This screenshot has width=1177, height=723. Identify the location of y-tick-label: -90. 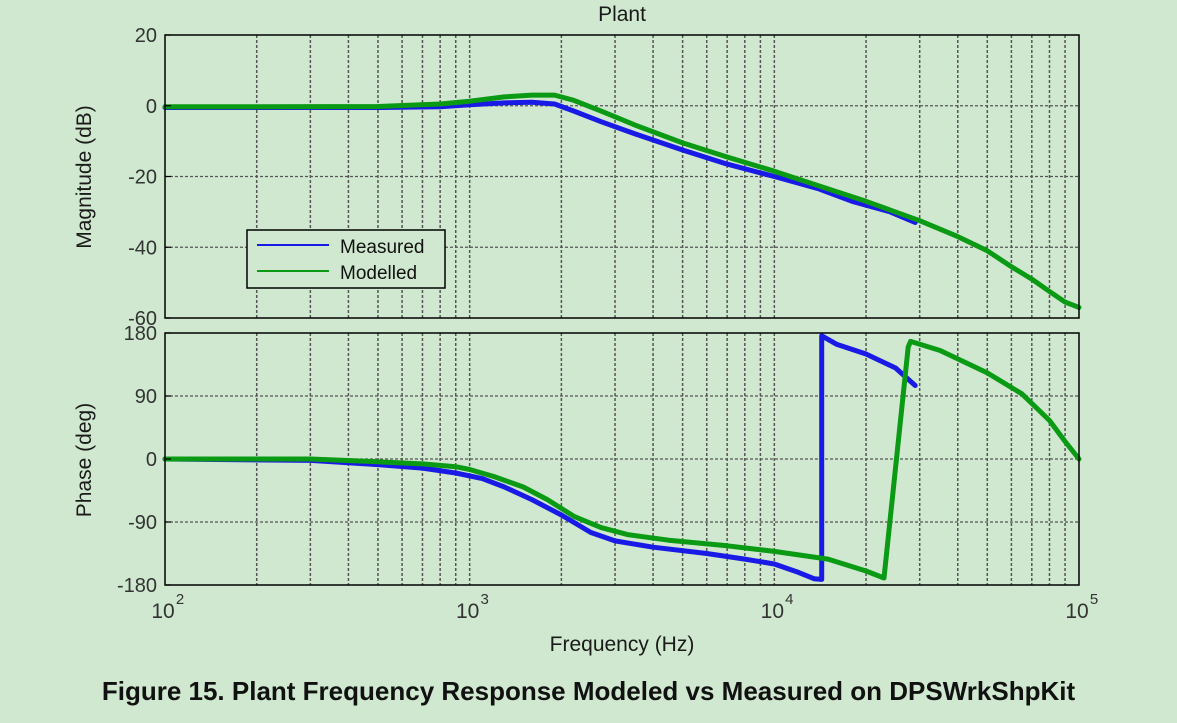
(142, 523).